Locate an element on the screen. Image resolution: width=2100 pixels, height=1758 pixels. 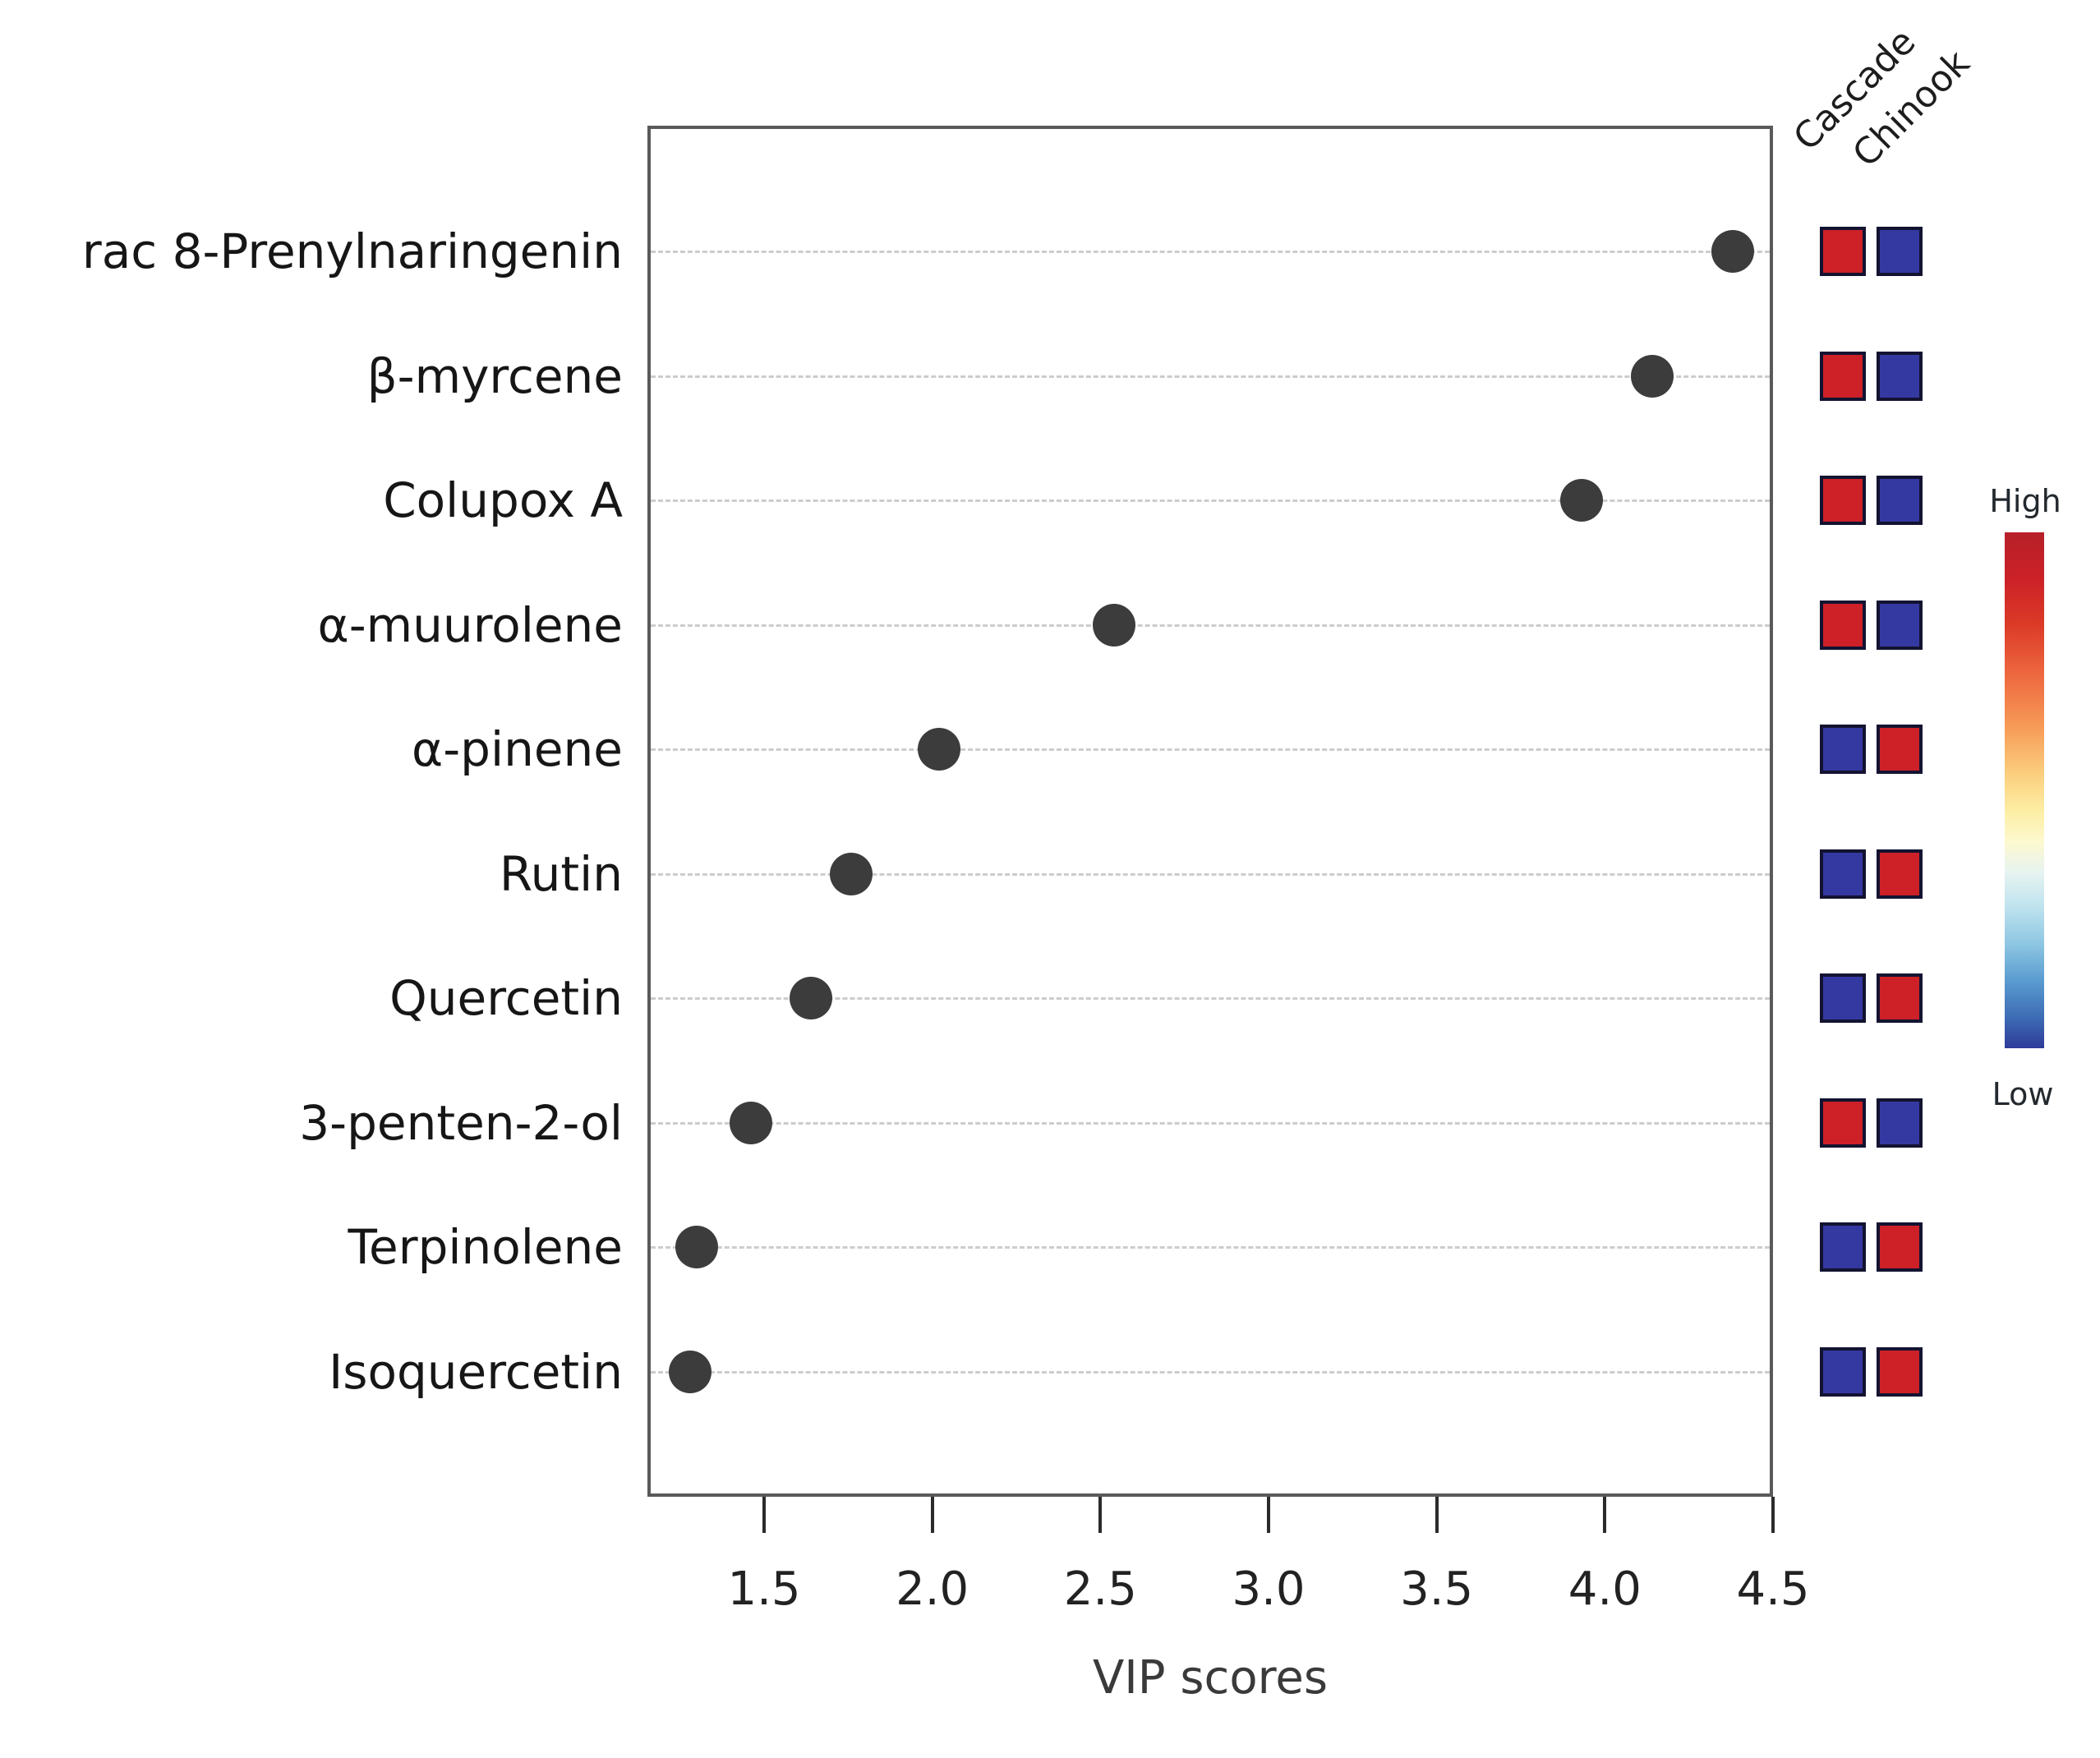
x-axis-title: VIP scores is located at coordinates (1210, 1678).